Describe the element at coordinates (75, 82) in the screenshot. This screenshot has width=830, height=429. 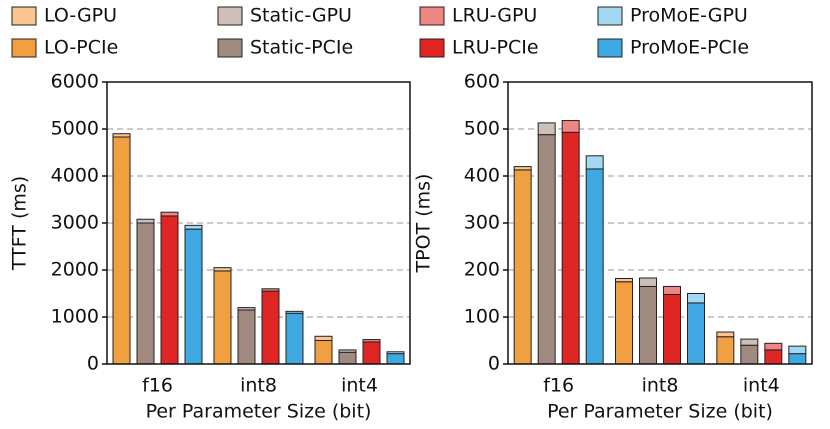
I see `y-tick-label: 6000` at that location.